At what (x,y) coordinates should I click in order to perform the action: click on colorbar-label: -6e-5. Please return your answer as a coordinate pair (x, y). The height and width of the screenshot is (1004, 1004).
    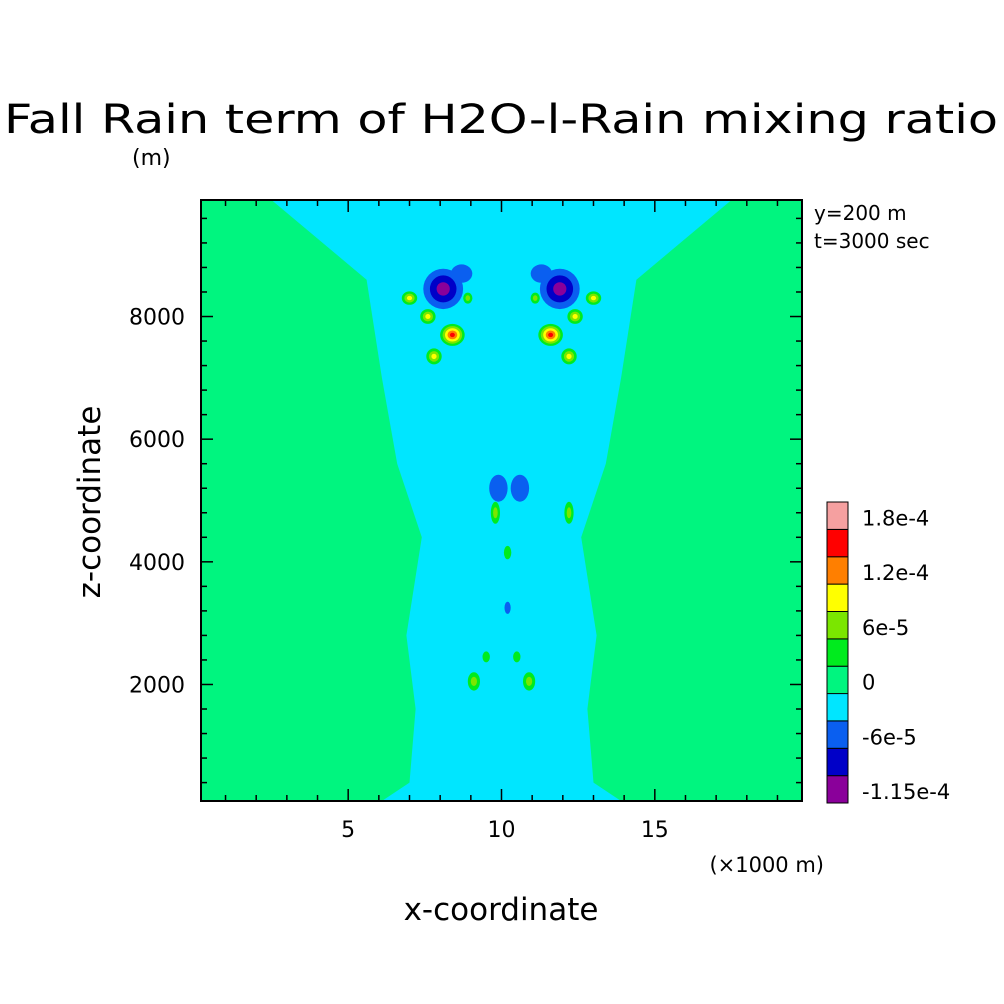
    Looking at the image, I should click on (889, 737).